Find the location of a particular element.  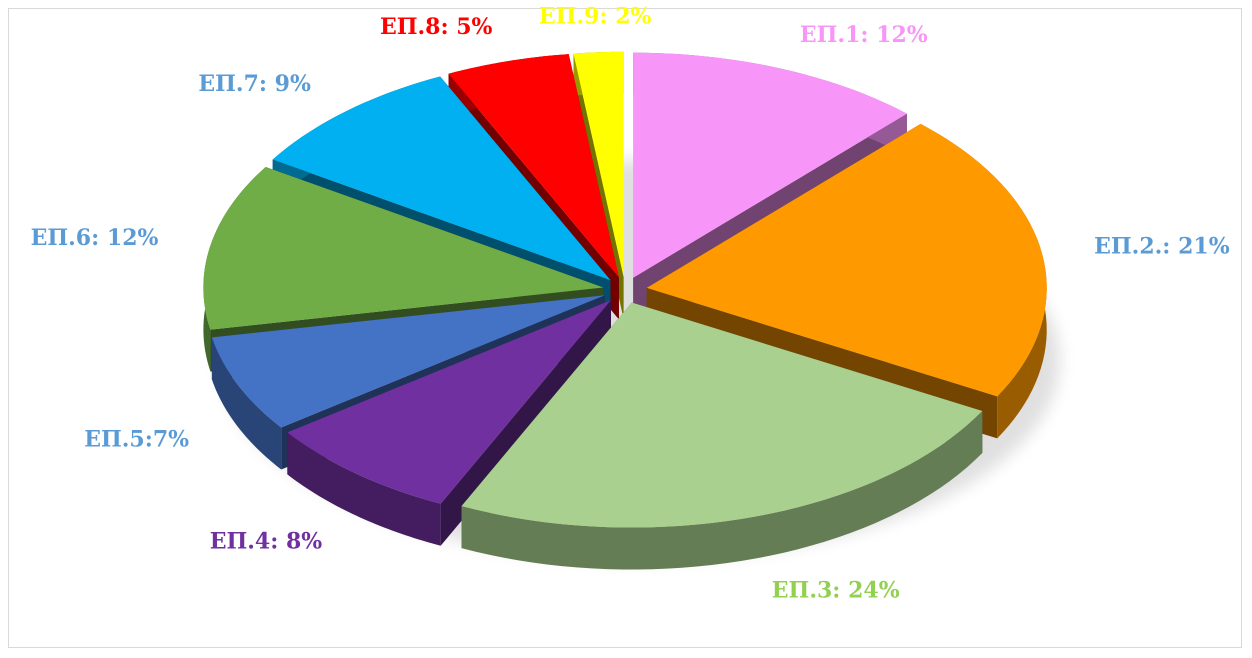

data-label: ΕΠ.8: 5% is located at coordinates (436, 27).